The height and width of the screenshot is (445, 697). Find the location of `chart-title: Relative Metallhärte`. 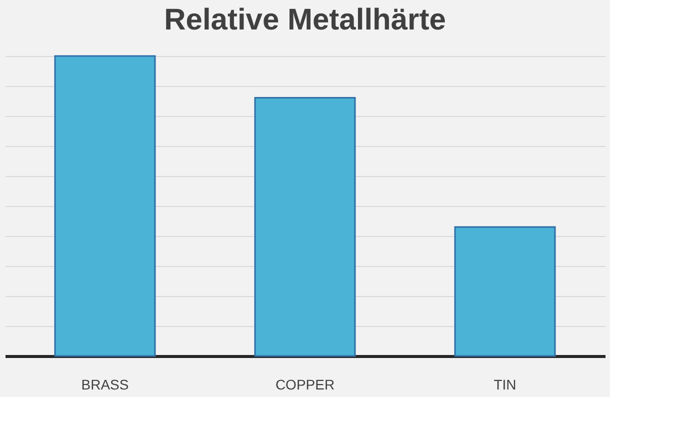

chart-title: Relative Metallhärte is located at coordinates (305, 19).